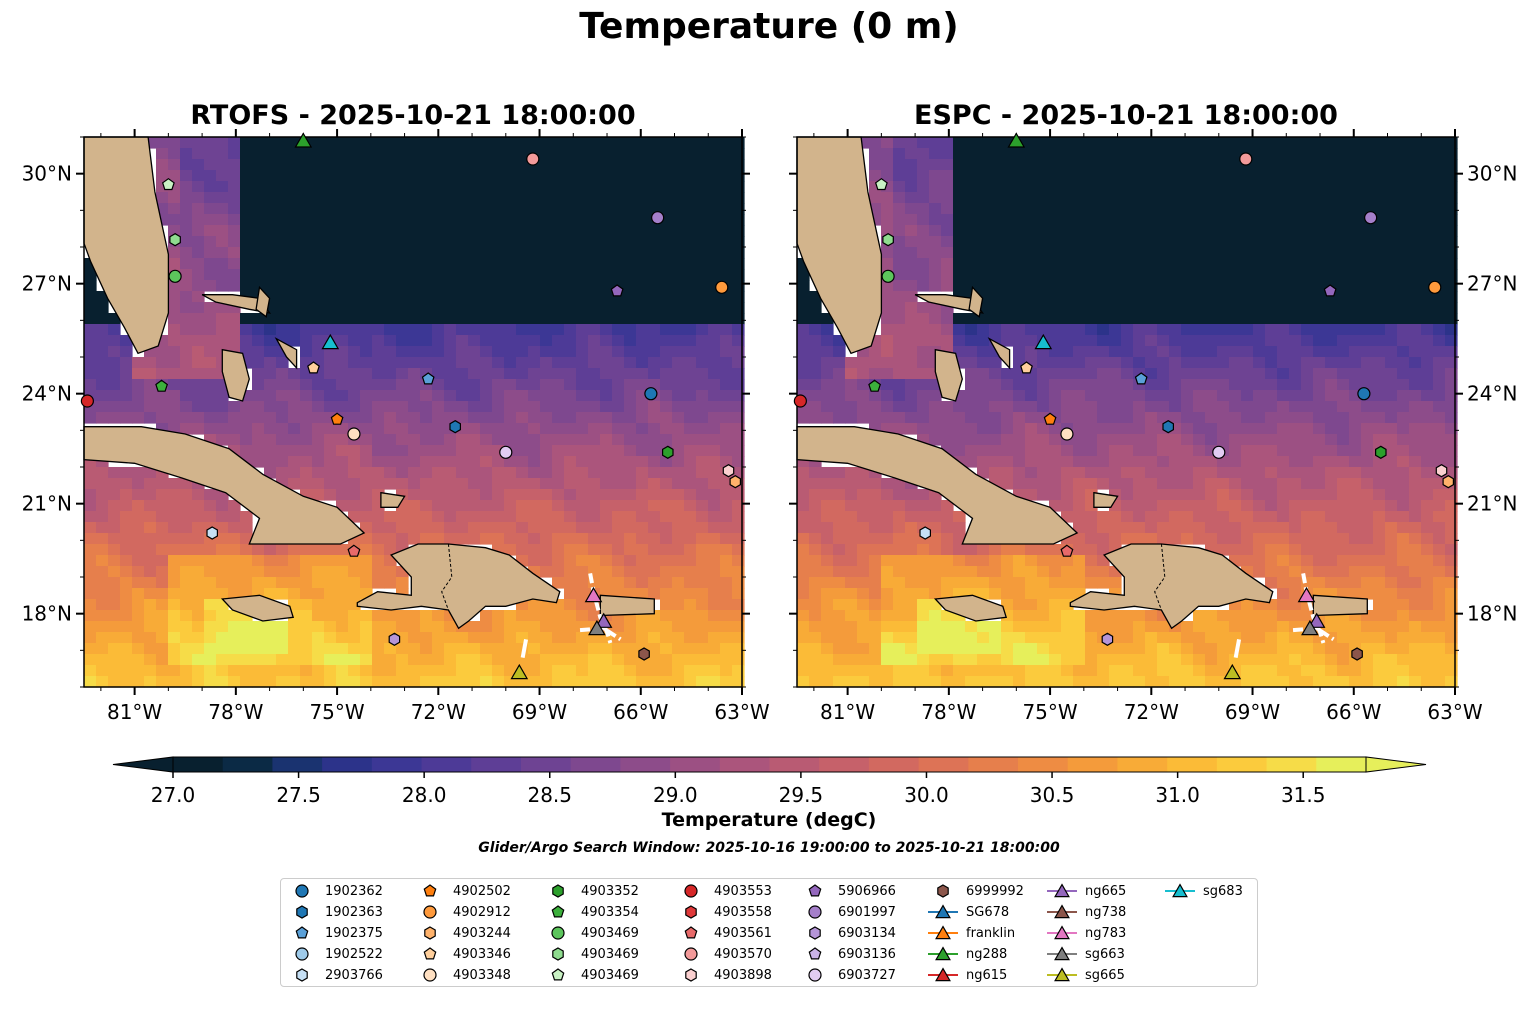 The image size is (1538, 1014). Describe the element at coordinates (286, 353) in the screenshot. I see `land-eleuthera` at that location.